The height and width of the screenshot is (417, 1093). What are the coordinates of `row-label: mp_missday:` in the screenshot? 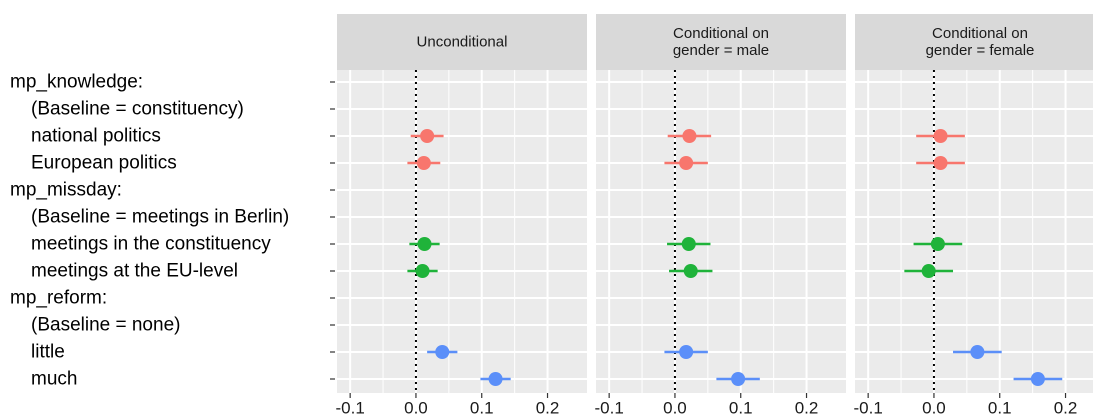 It's located at (66, 190).